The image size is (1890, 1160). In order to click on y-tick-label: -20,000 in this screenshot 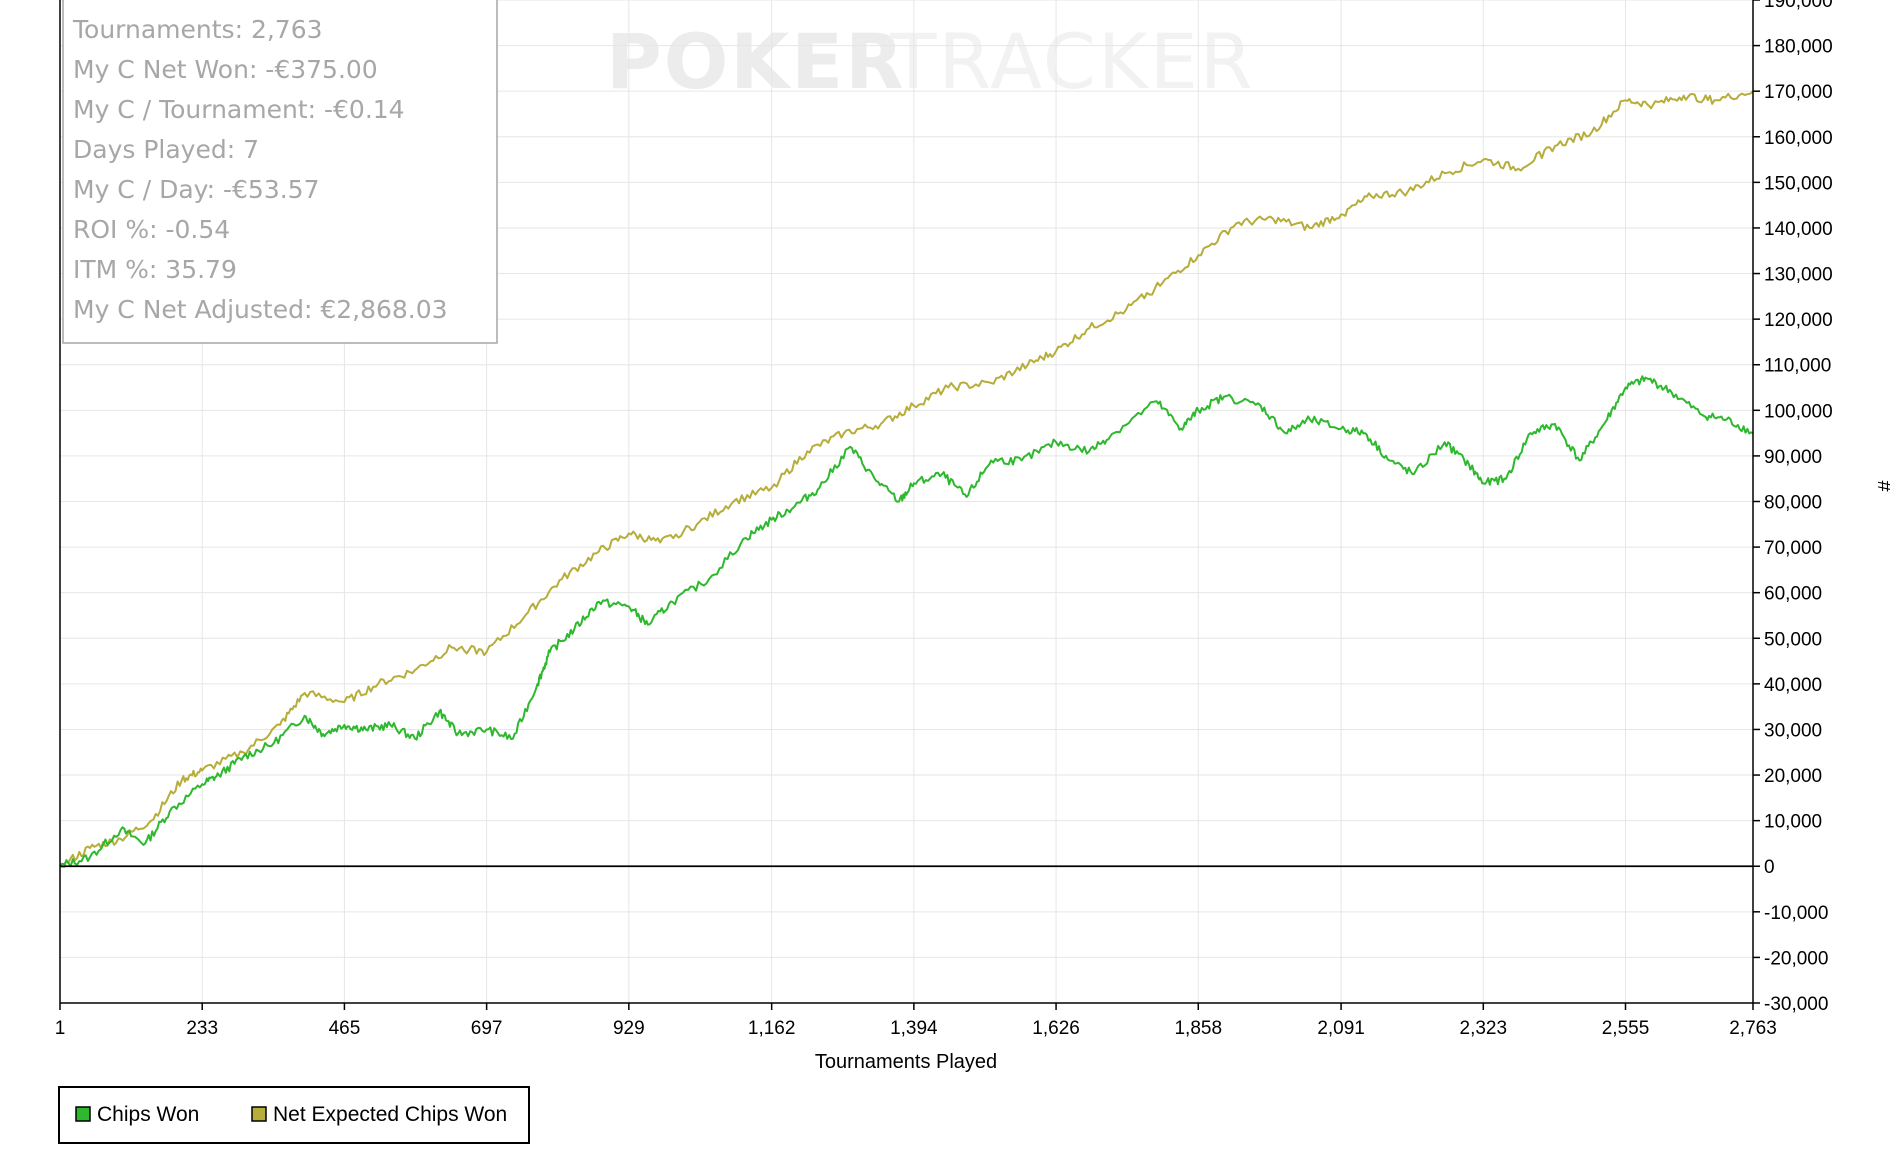, I will do `click(1796, 958)`.